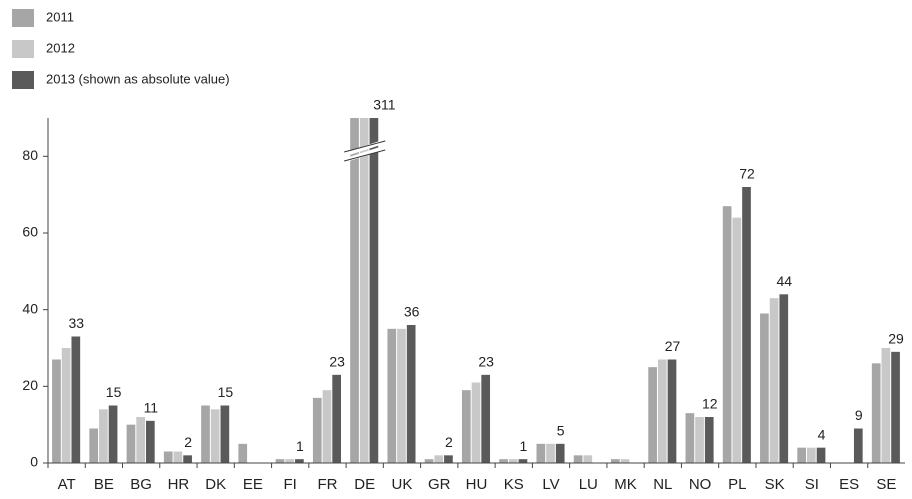 The width and height of the screenshot is (912, 499). What do you see at coordinates (561, 431) in the screenshot?
I see `data-label: 5` at bounding box center [561, 431].